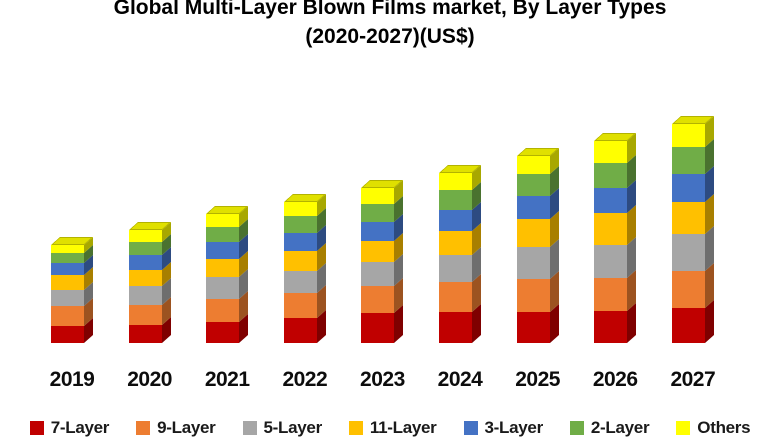  Describe the element at coordinates (223, 220) in the screenshot. I see `bar-2021-segment-others` at that location.